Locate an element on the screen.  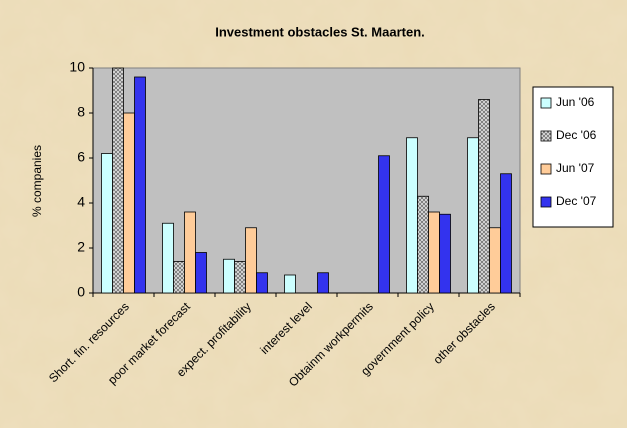
y-tick-label: 2 is located at coordinates (81, 247).